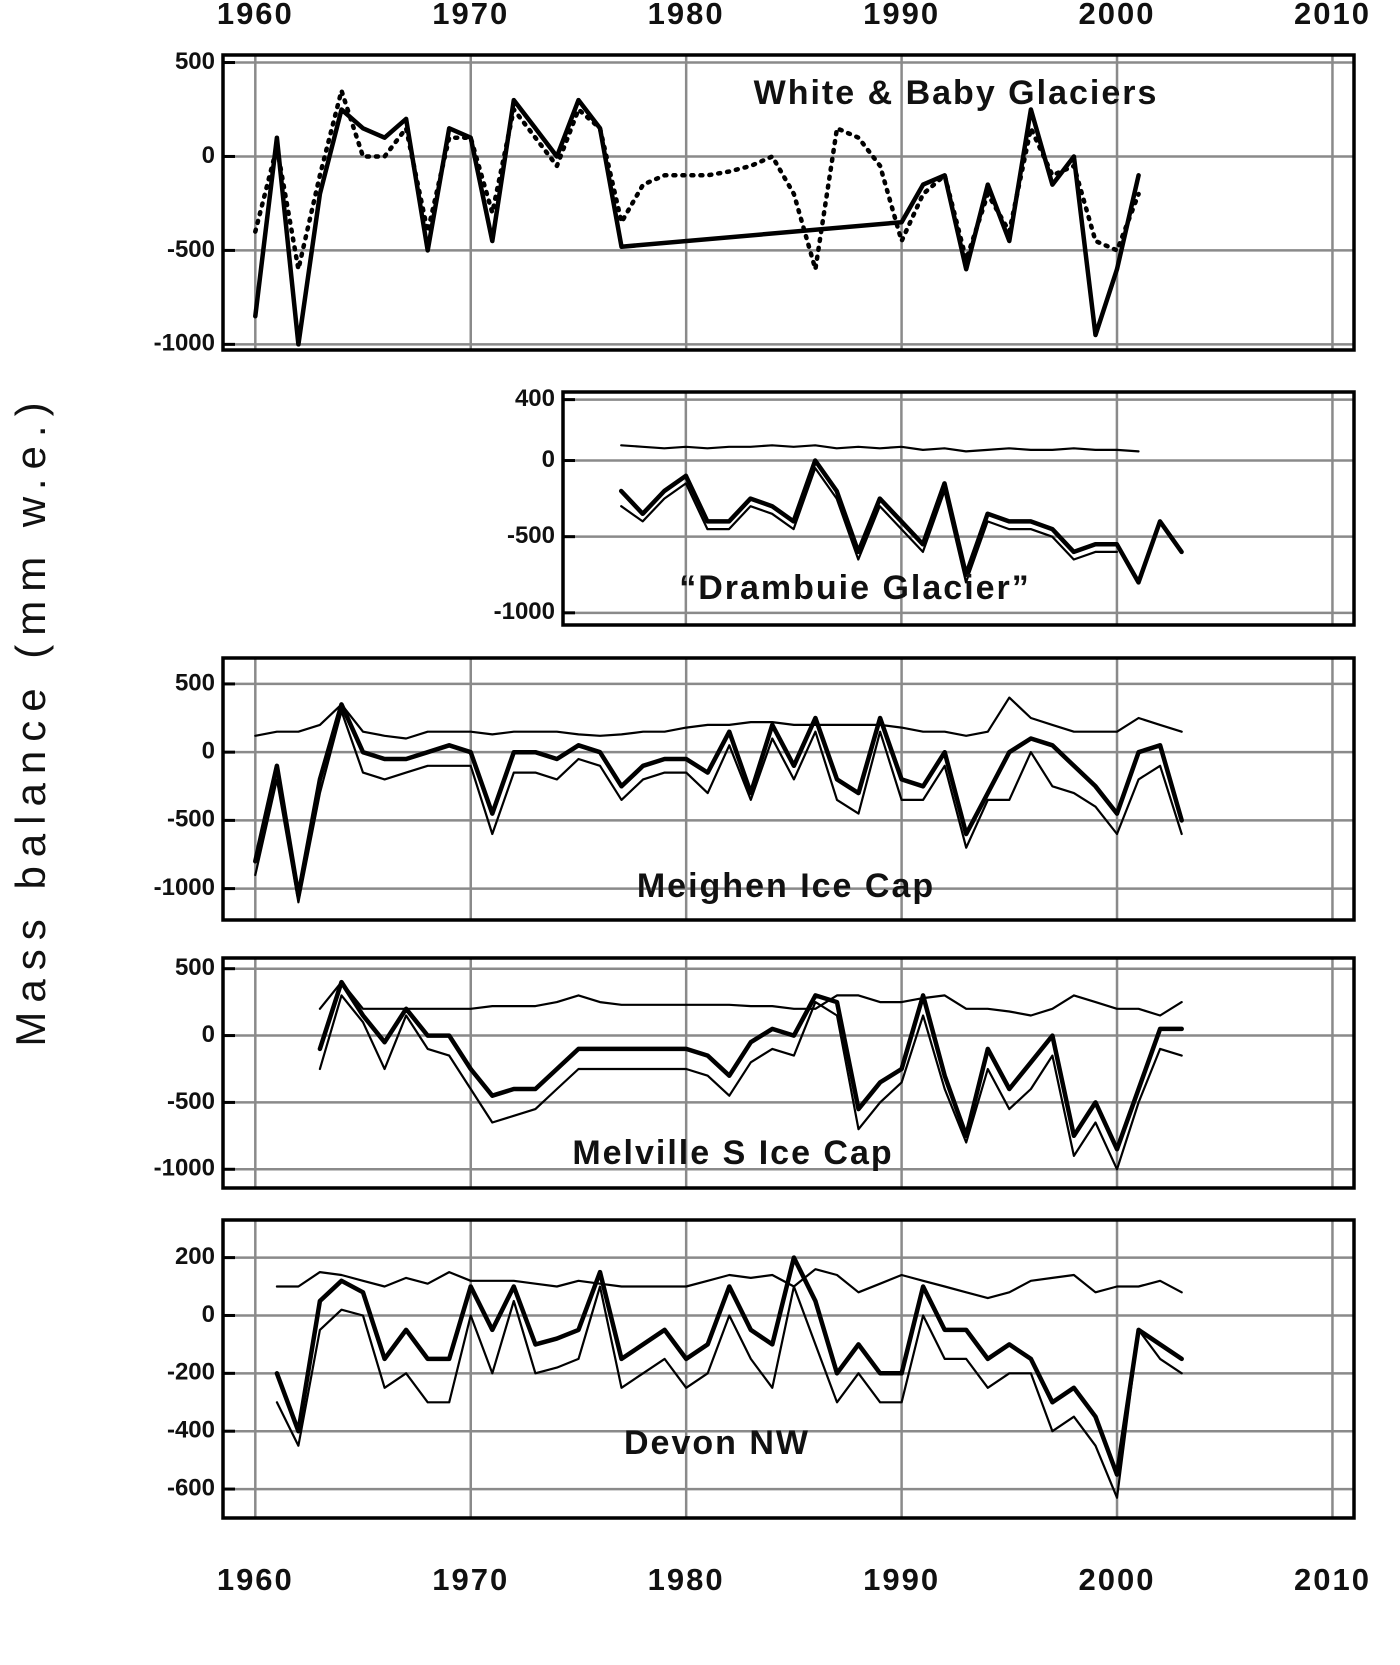 This screenshot has height=1665, width=1400. Describe the element at coordinates (191, 1372) in the screenshot. I see `y-tick-label: -200` at that location.